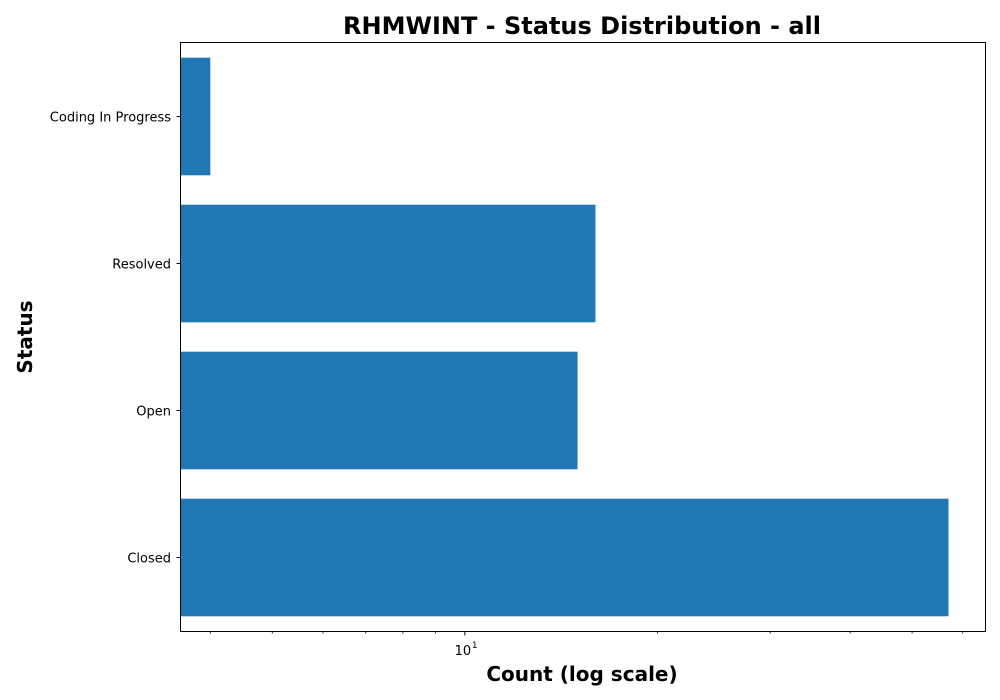 Image resolution: width=1000 pixels, height=700 pixels. Describe the element at coordinates (153, 412) in the screenshot. I see `y-tick-label: Open` at that location.